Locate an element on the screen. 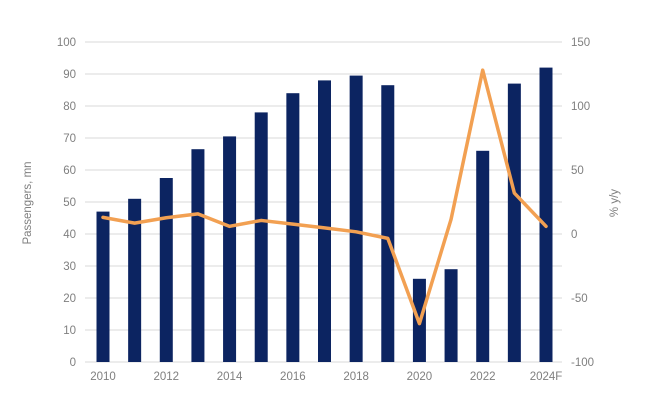  left-tick-label: 70 is located at coordinates (69, 139).